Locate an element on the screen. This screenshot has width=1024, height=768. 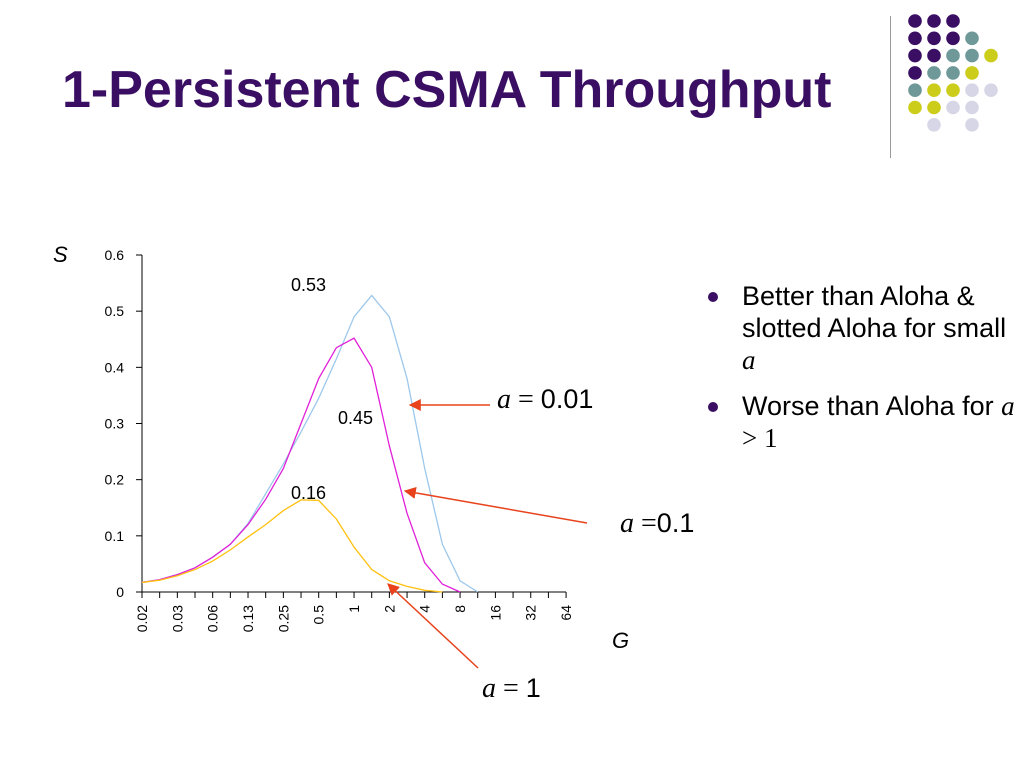
y-tick-label: 0.1 is located at coordinates (115, 536).